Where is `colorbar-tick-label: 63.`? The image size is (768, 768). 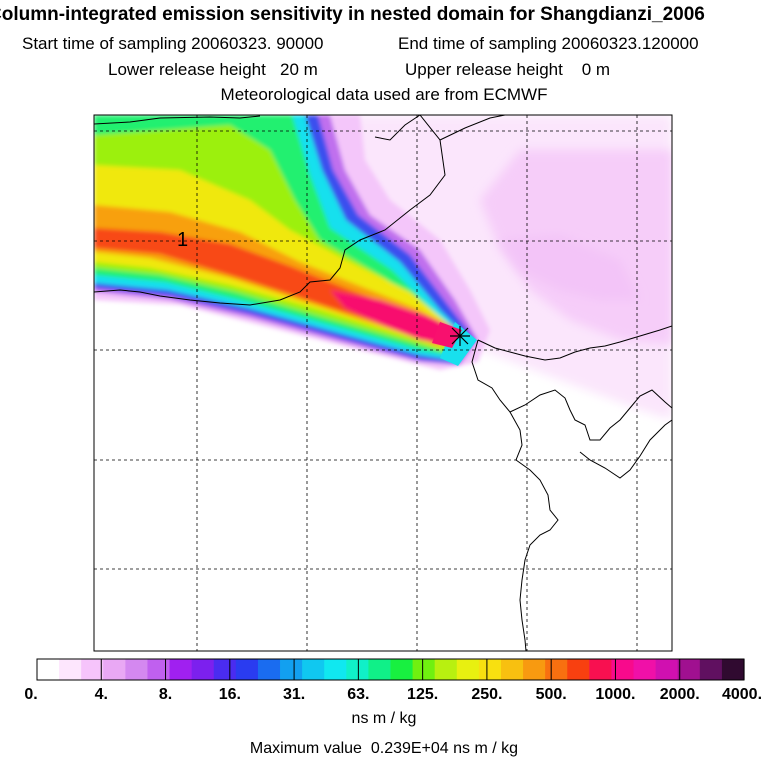
colorbar-tick-label: 63. is located at coordinates (358, 694).